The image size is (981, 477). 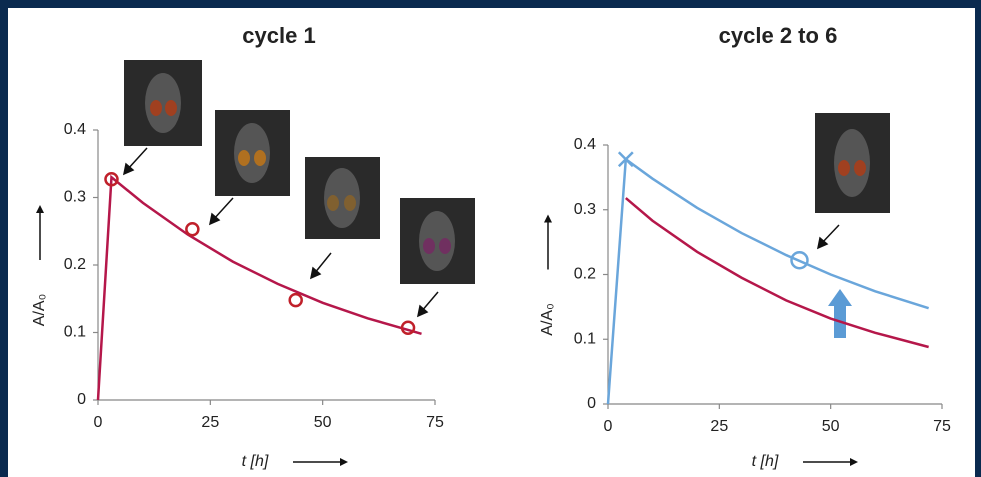 What do you see at coordinates (778, 35) in the screenshot?
I see `chart-title: cycle 2 to 6` at bounding box center [778, 35].